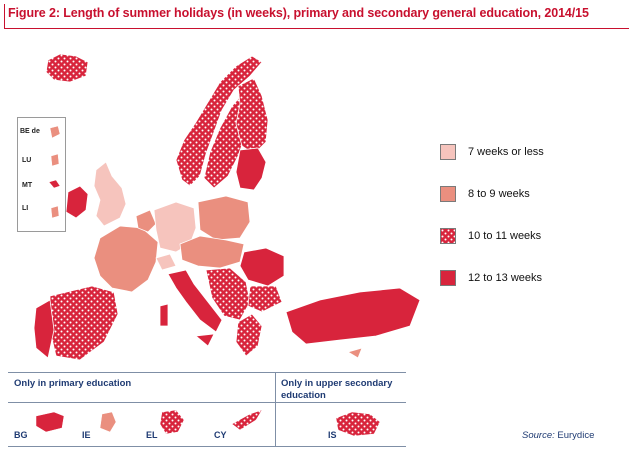 The width and height of the screenshot is (637, 454). Describe the element at coordinates (41, 174) in the screenshot. I see `small-states-inset: BE de LU MT LI` at that location.